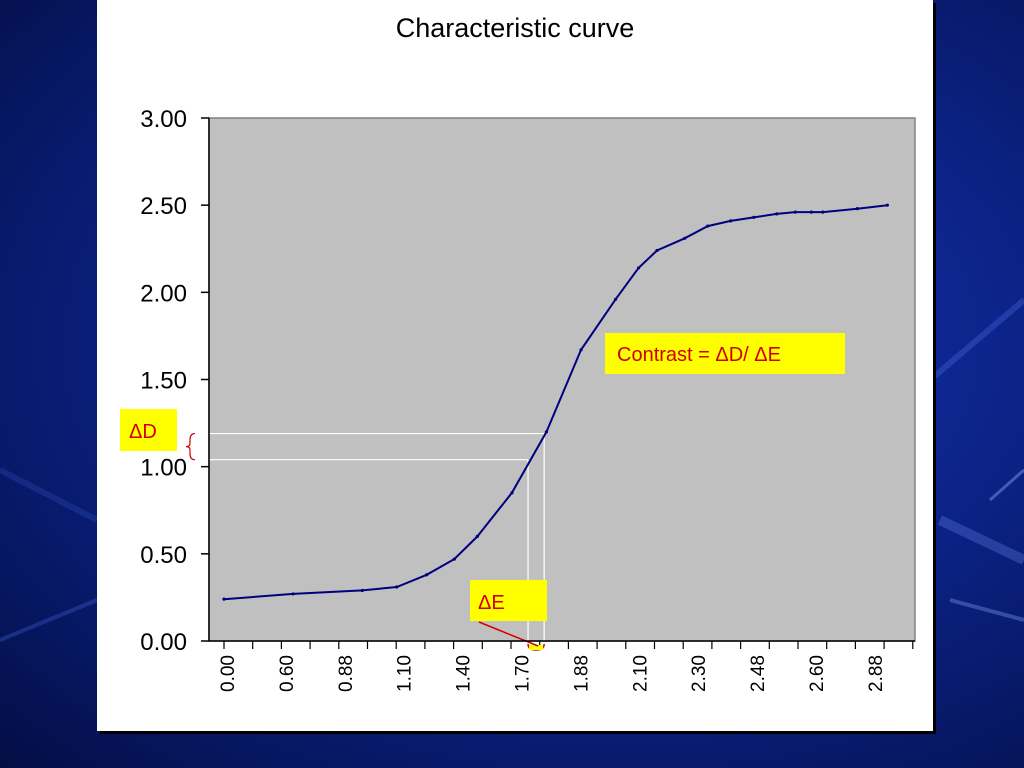 The image size is (1024, 768). Describe the element at coordinates (699, 673) in the screenshot. I see `x-tick-label: 2.30` at that location.